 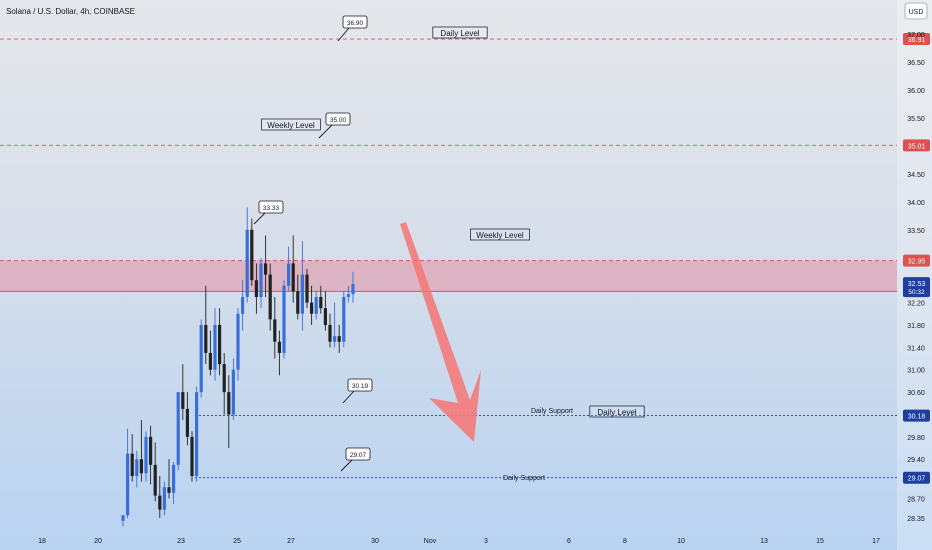 I want to click on time-tick: 23, so click(x=181, y=541).